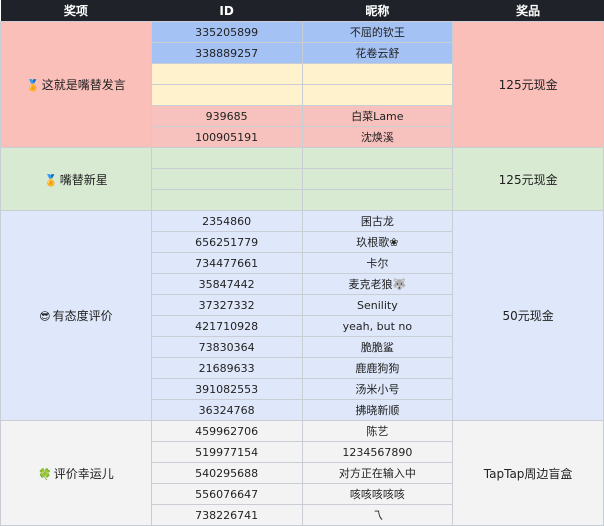 The height and width of the screenshot is (526, 604). I want to click on award-name: 这就是嘴替发言, so click(83, 85).